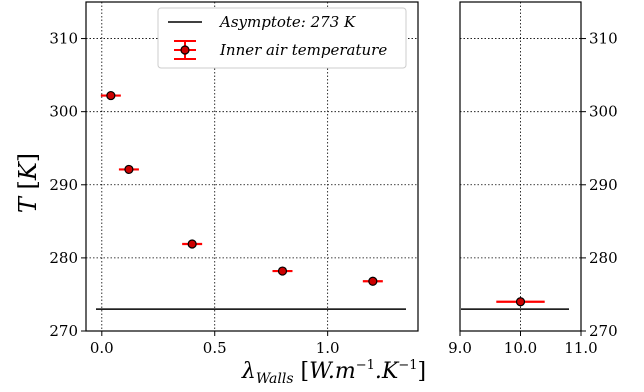 The width and height of the screenshot is (644, 392). Describe the element at coordinates (333, 372) in the screenshot. I see `x-axis-label: λWalls [W.m−1.K−1]` at that location.